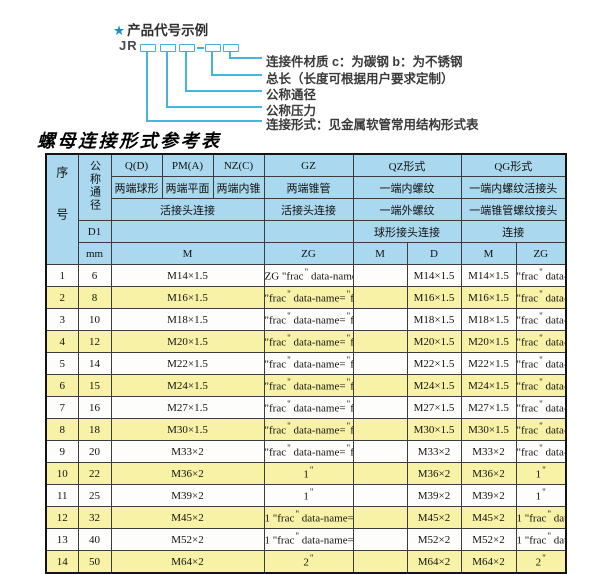 The width and height of the screenshot is (600, 574). I want to click on cell-qz-d: M52×2, so click(434, 539).